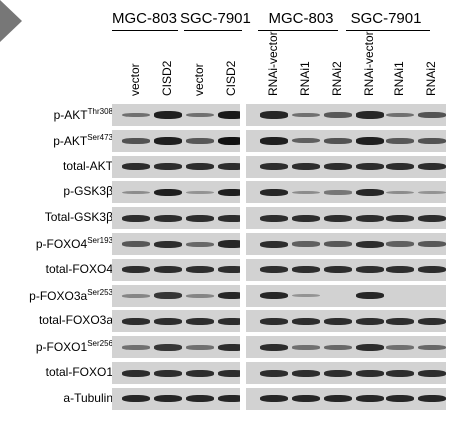 Image resolution: width=454 pixels, height=424 pixels. I want to click on protein-label: p-FOXO4Ser193, so click(74, 243).